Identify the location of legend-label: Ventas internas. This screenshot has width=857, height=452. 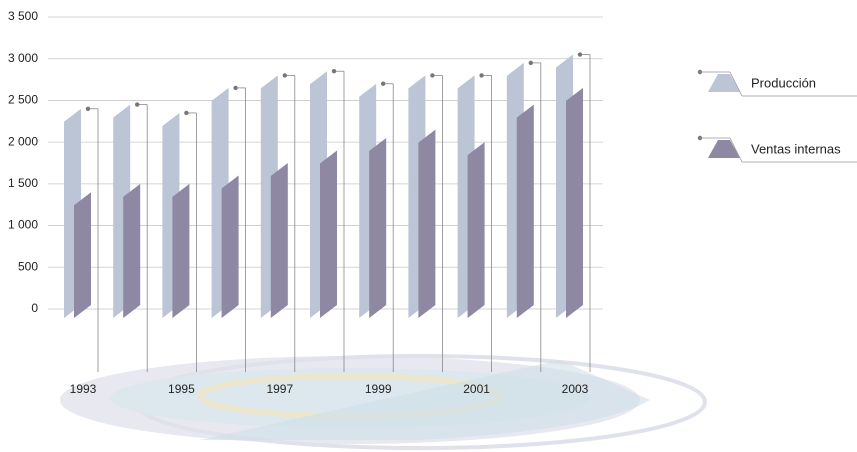
(796, 148).